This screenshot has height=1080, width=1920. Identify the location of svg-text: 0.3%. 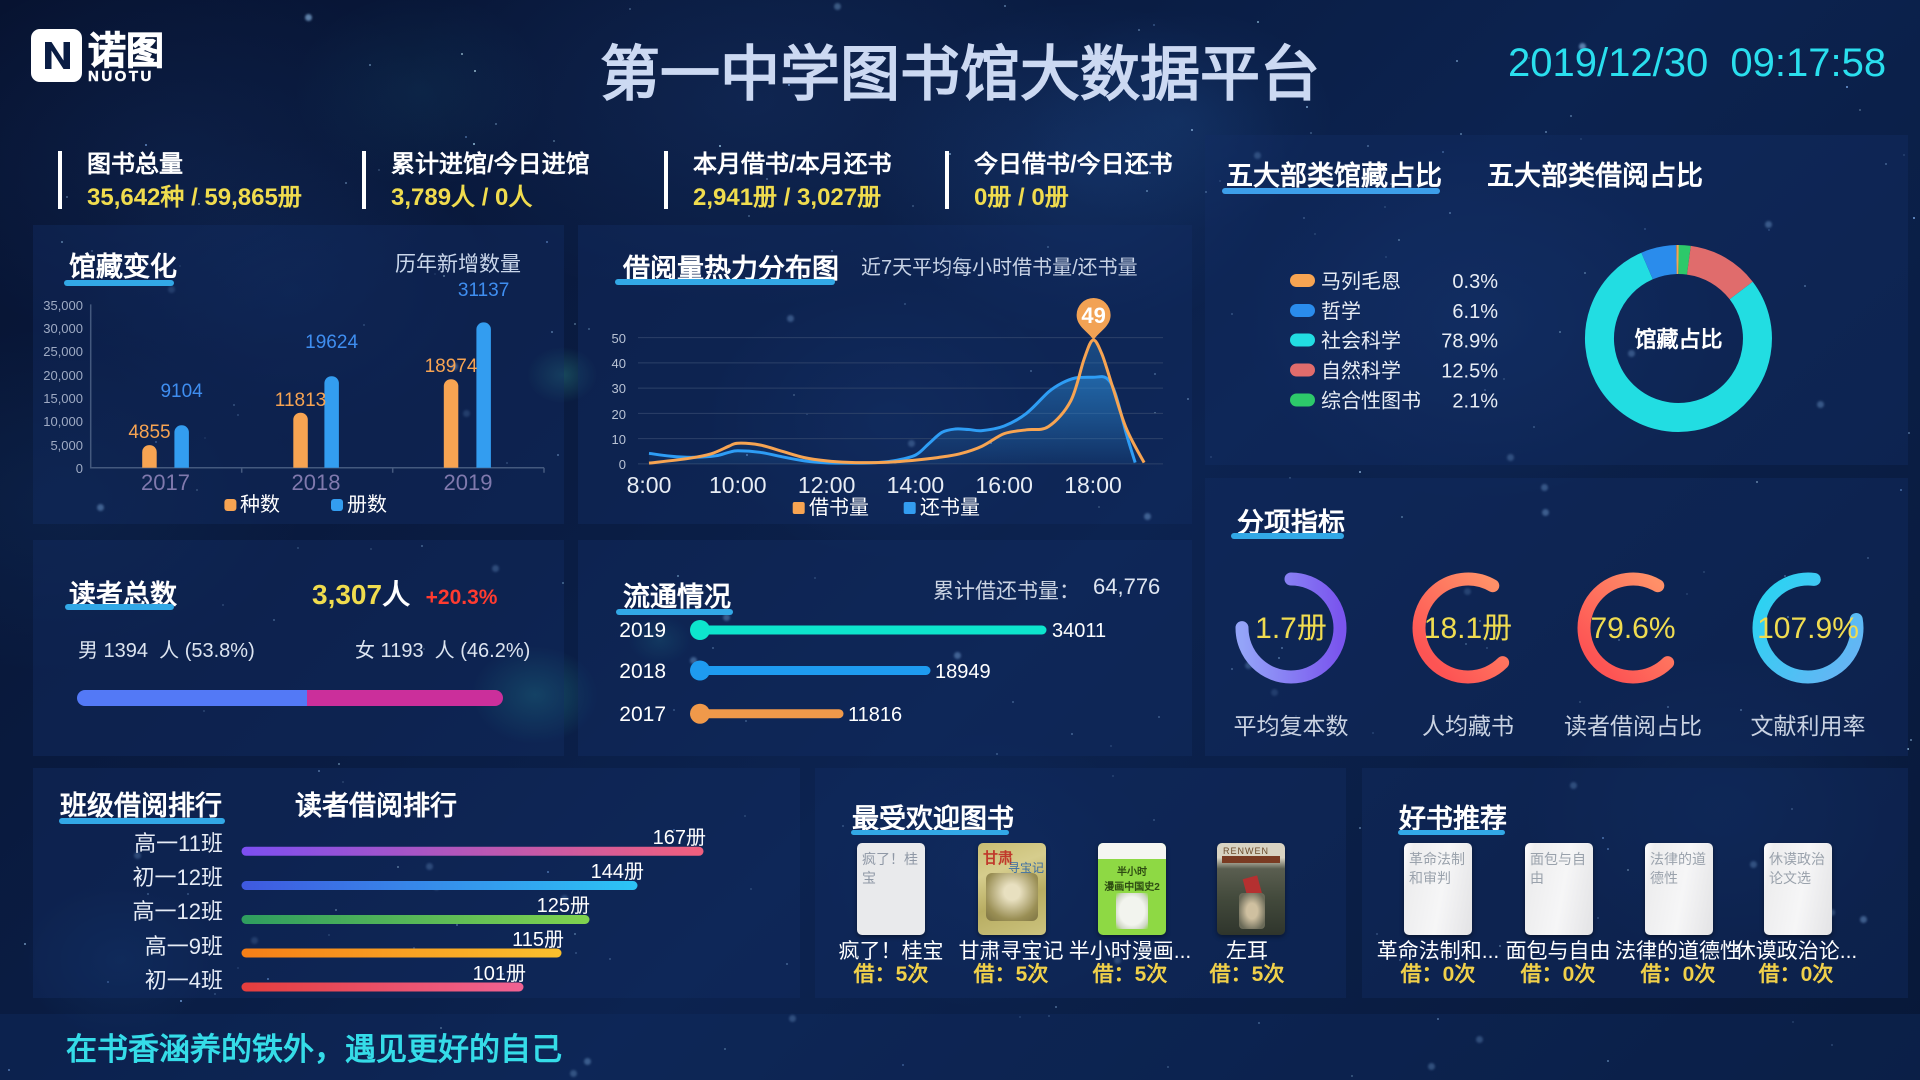
(1475, 282).